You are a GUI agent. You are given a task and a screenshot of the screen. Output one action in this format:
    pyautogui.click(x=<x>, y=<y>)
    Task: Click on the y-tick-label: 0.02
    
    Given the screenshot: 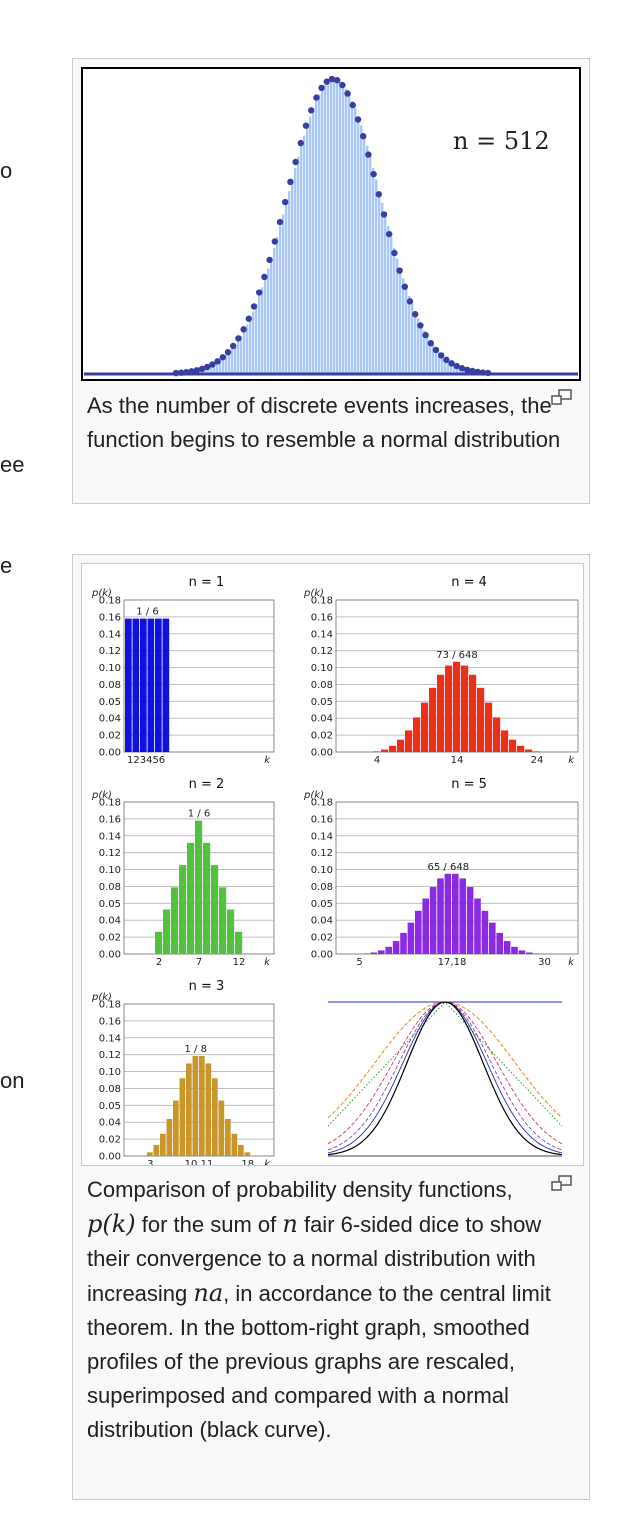 What is the action you would take?
    pyautogui.click(x=110, y=736)
    